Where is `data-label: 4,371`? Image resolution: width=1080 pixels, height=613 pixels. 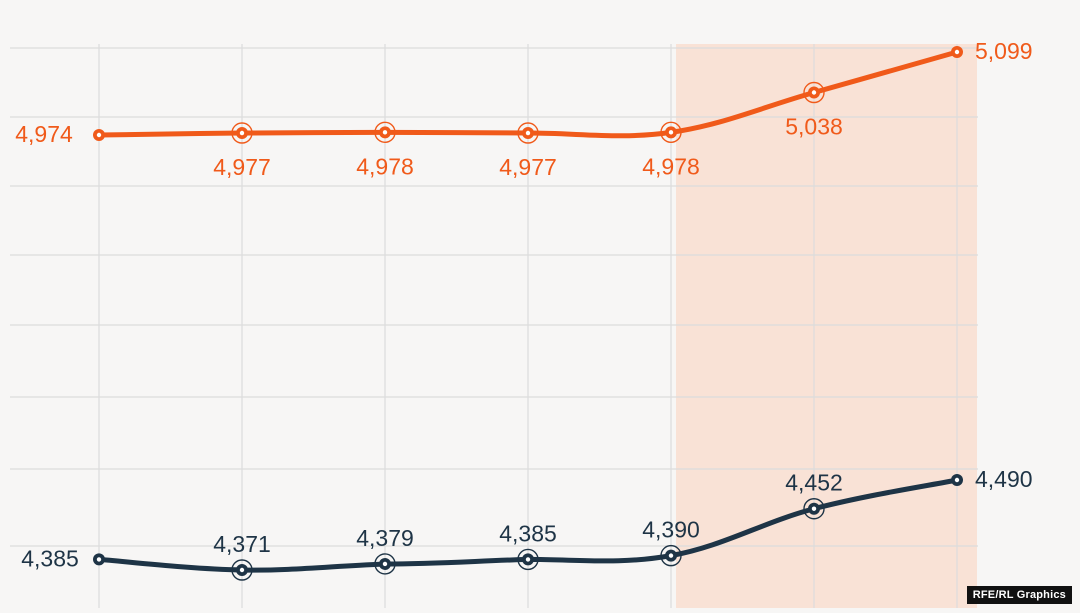 data-label: 4,371 is located at coordinates (242, 544).